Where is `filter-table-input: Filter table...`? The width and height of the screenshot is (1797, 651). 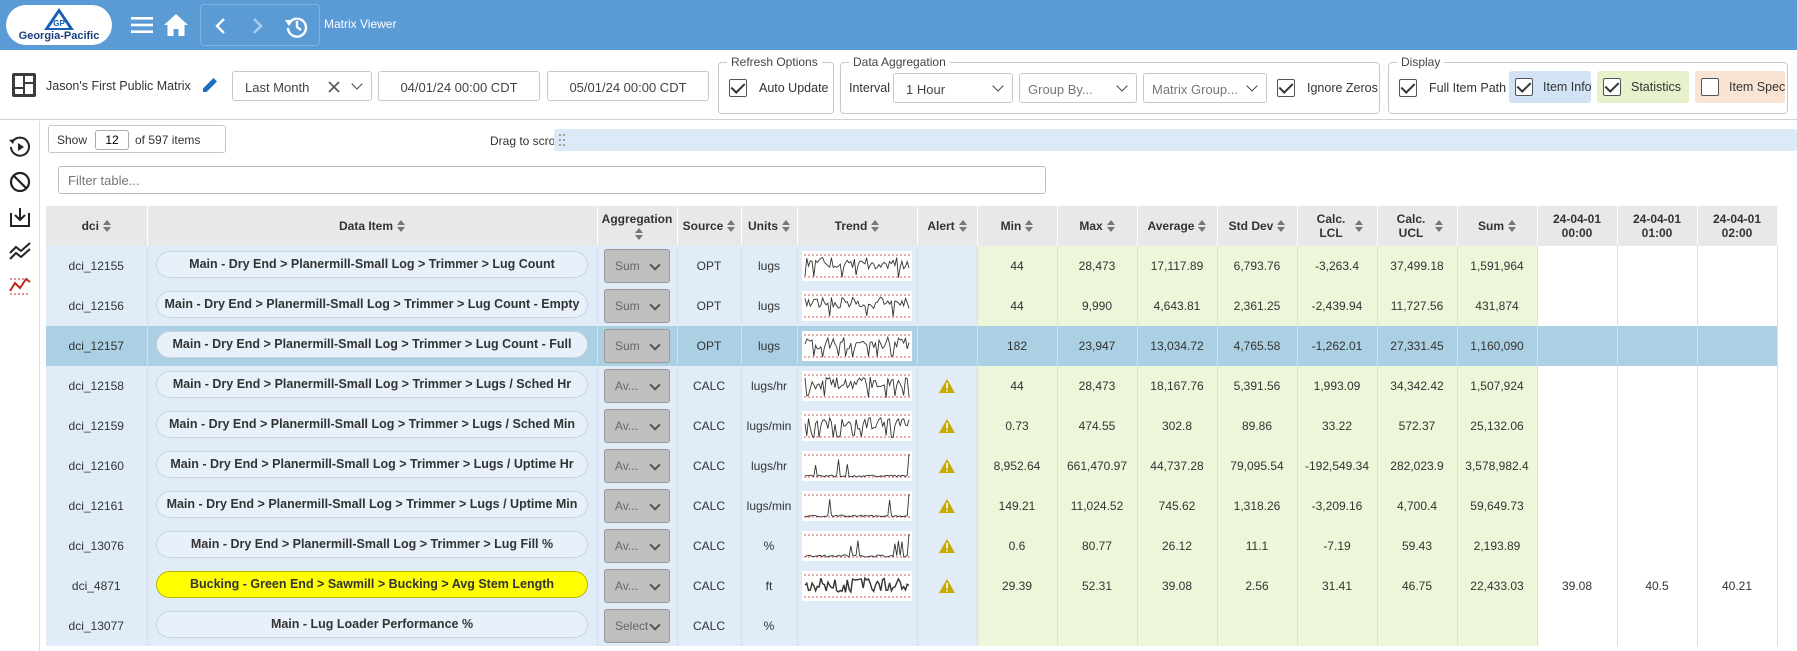
filter-table-input: Filter table... is located at coordinates (552, 180).